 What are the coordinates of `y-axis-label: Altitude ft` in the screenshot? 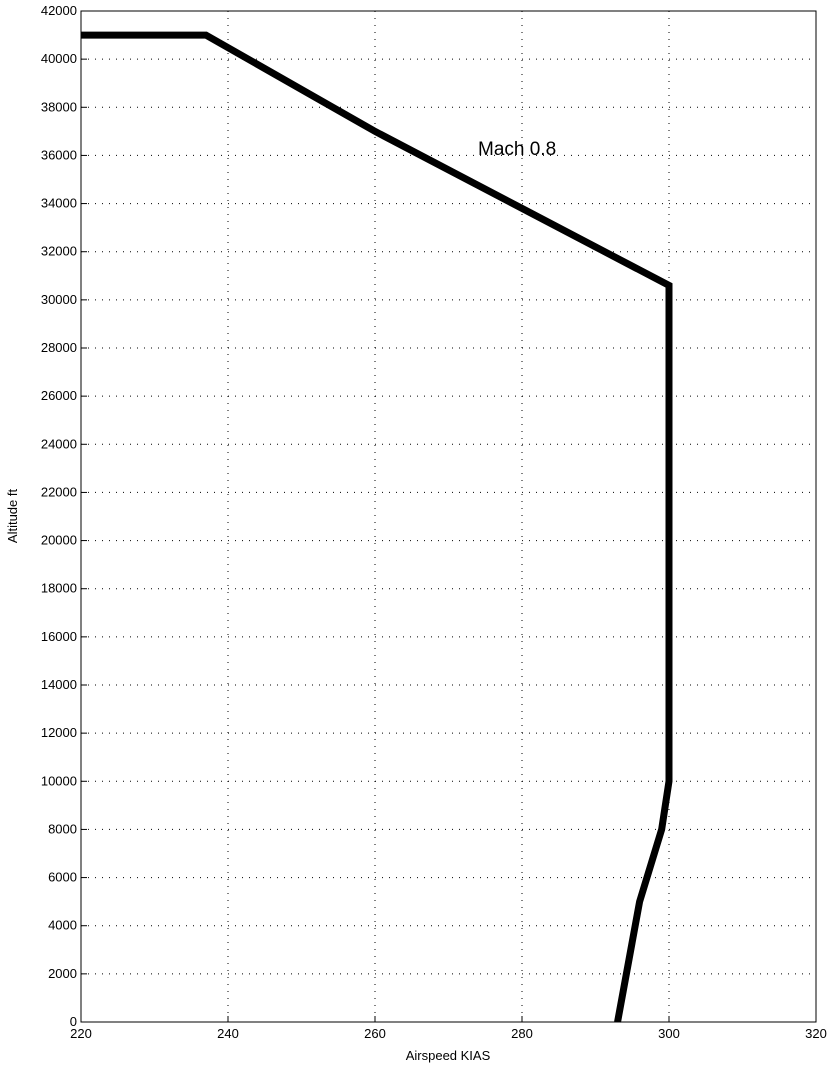 It's located at (12, 516).